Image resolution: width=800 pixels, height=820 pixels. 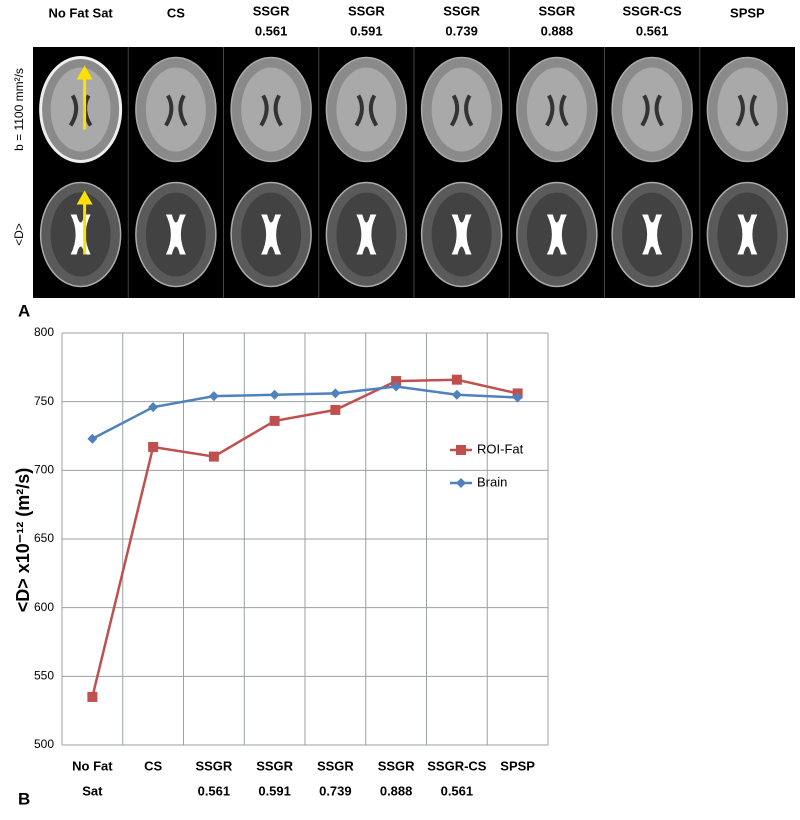 What do you see at coordinates (366, 30) in the screenshot?
I see `column-label: 0.591` at bounding box center [366, 30].